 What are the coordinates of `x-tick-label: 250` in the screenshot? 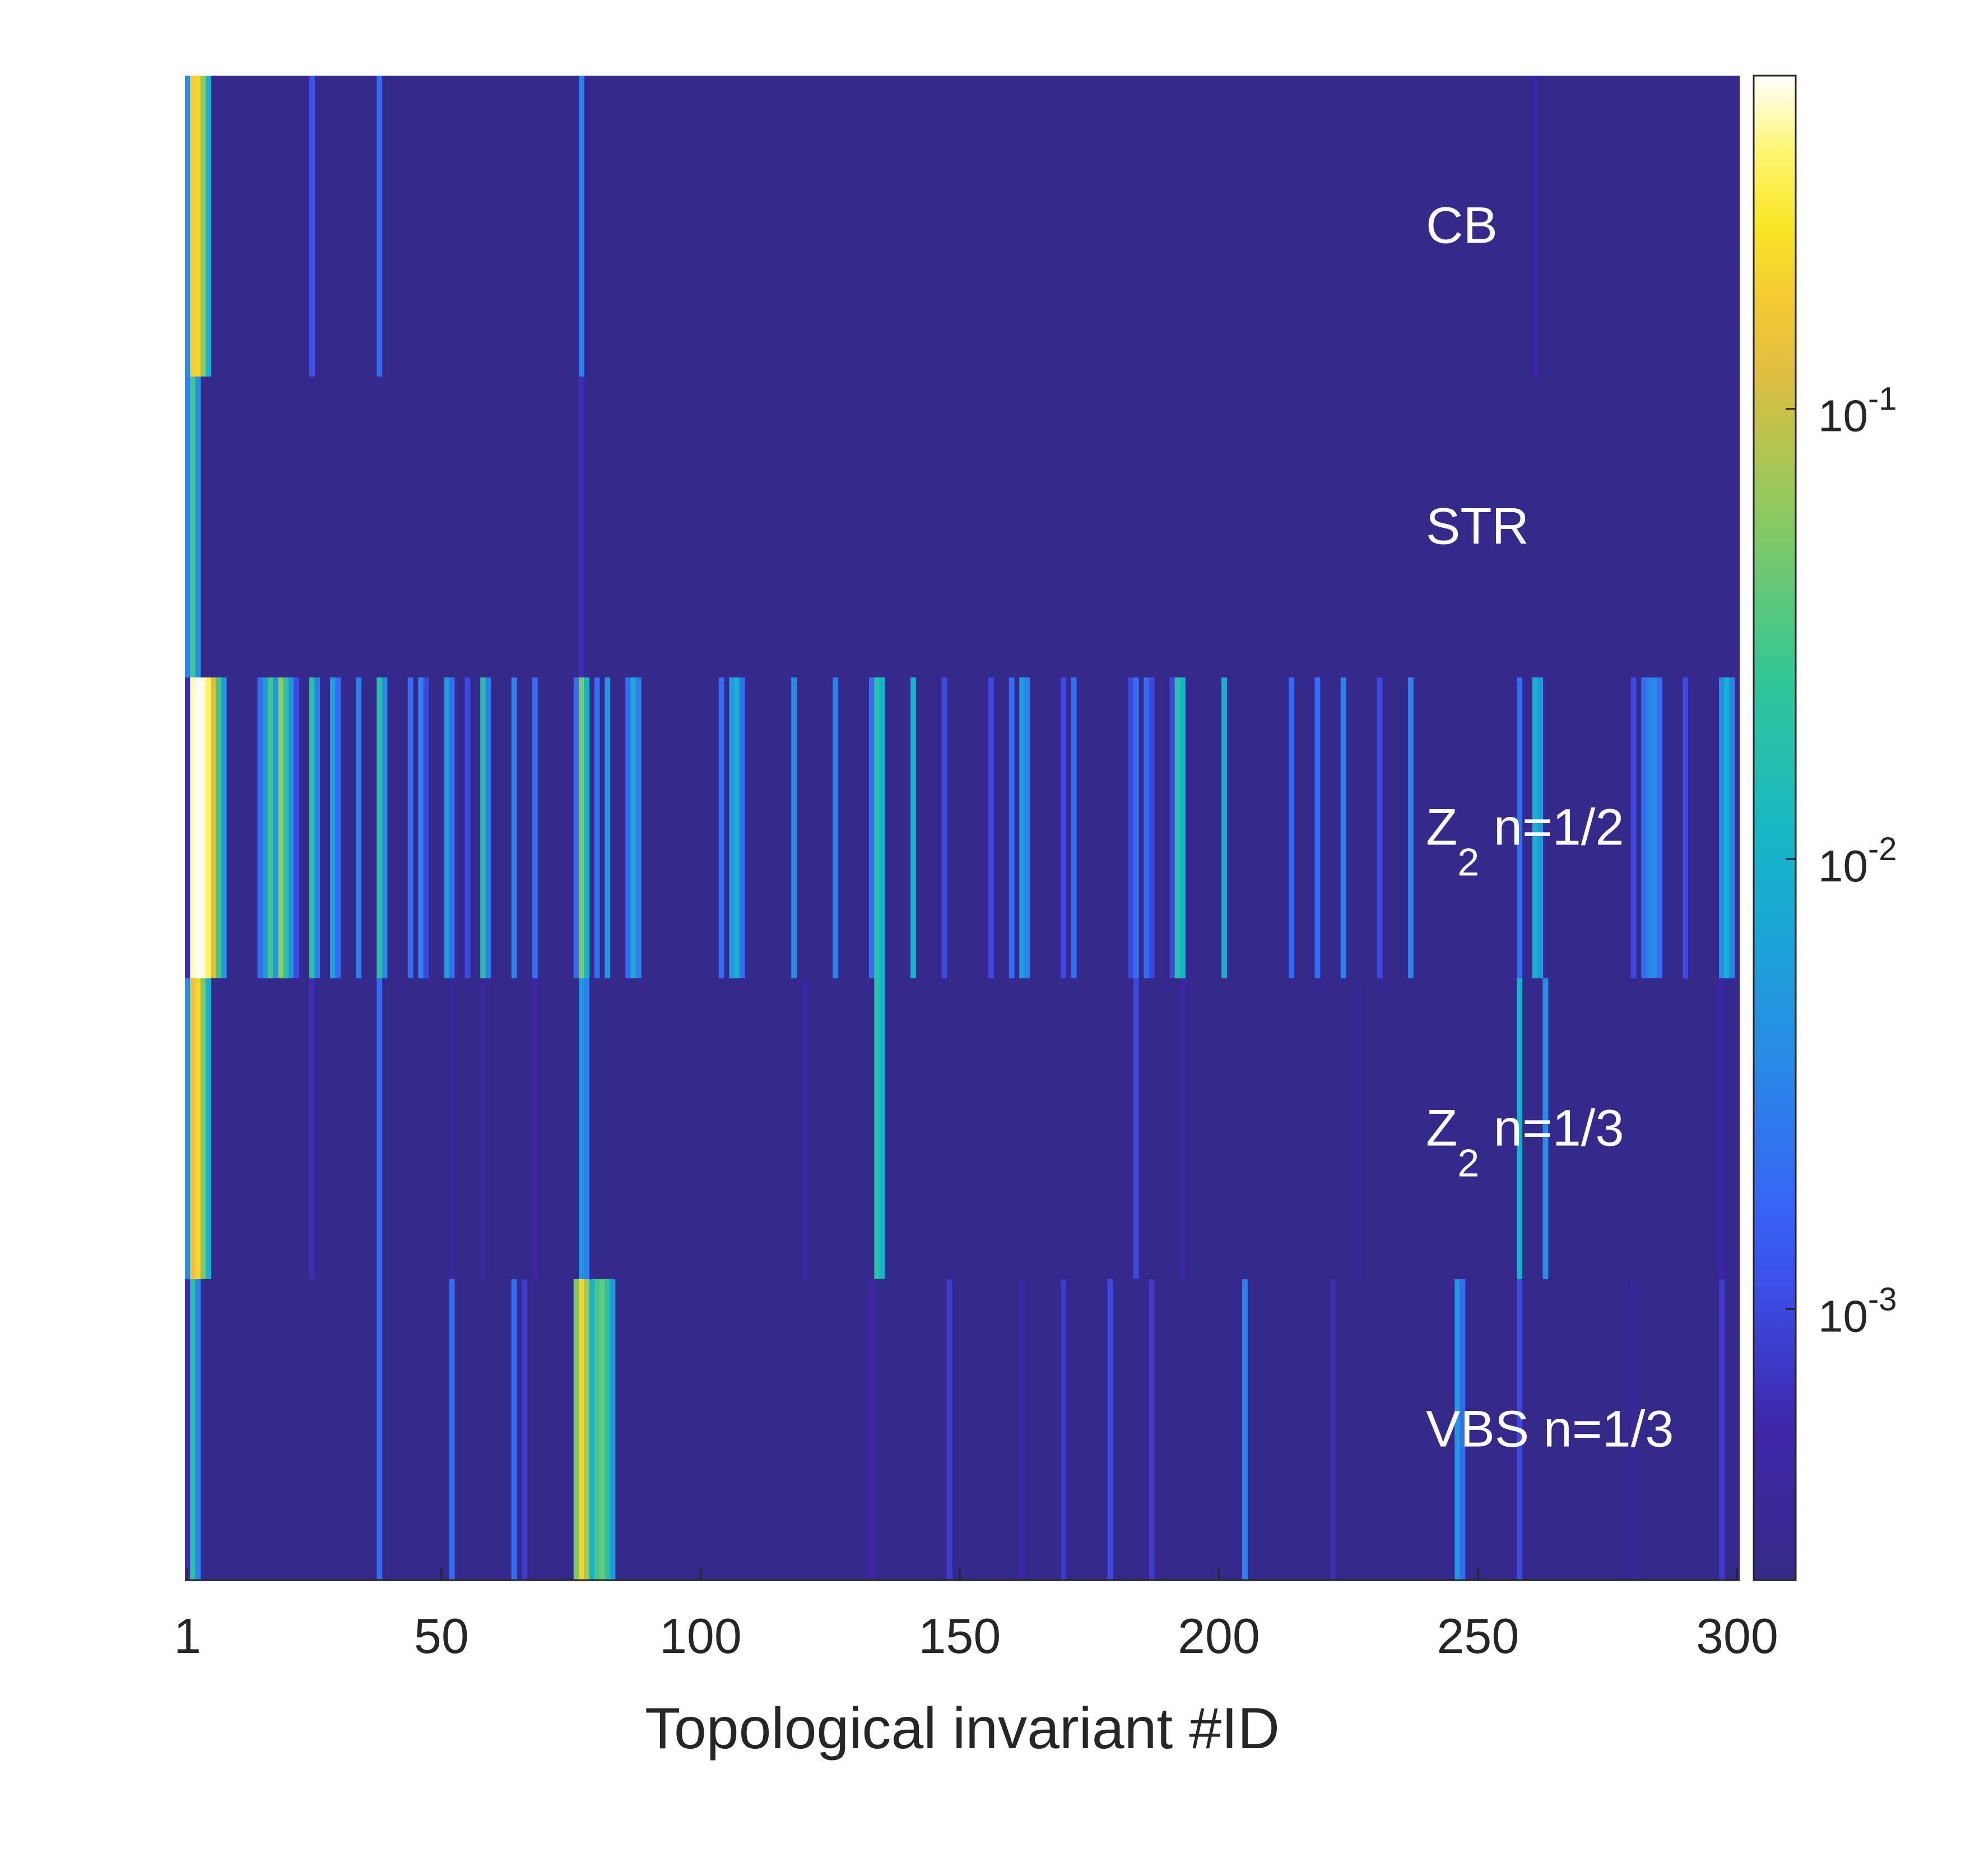 It's located at (1478, 1636).